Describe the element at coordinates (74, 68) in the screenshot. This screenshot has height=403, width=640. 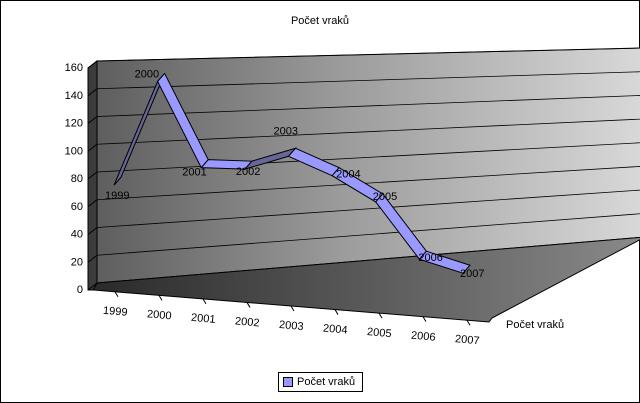
I see `chart-y-tick-label: 160` at that location.